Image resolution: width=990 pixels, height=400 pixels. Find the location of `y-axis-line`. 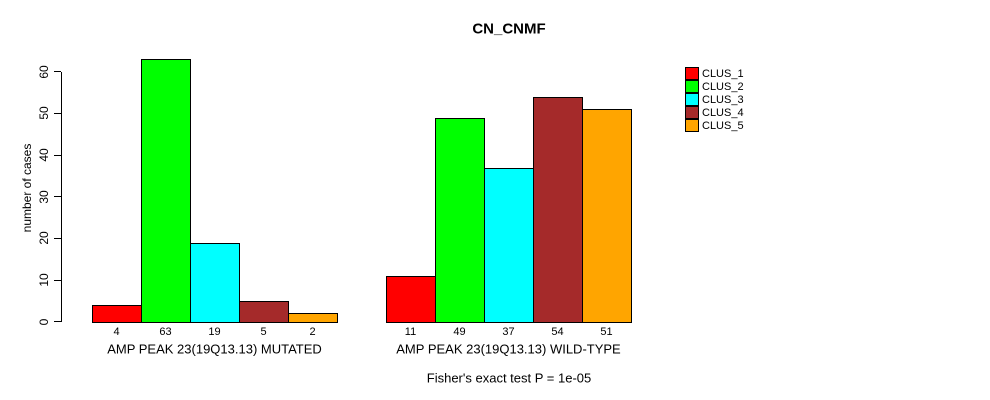

y-axis-line is located at coordinates (61, 197).